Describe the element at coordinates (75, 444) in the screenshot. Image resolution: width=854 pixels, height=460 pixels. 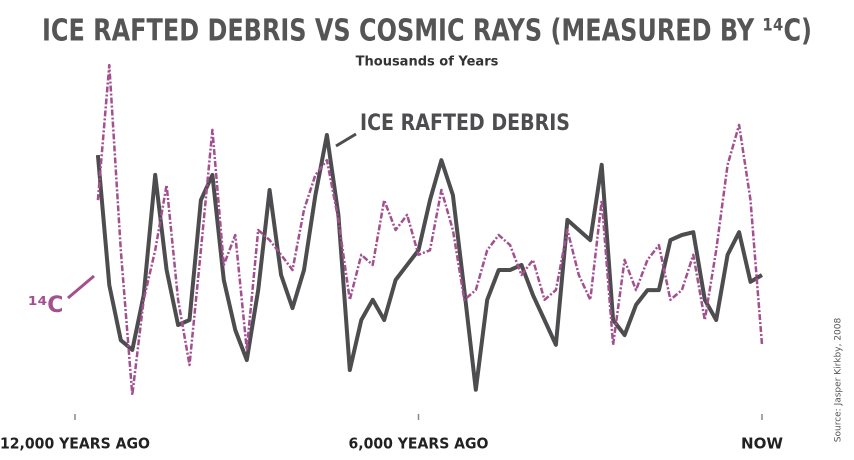
I see `x-tick-label: 12,000 YEARS AGO` at that location.